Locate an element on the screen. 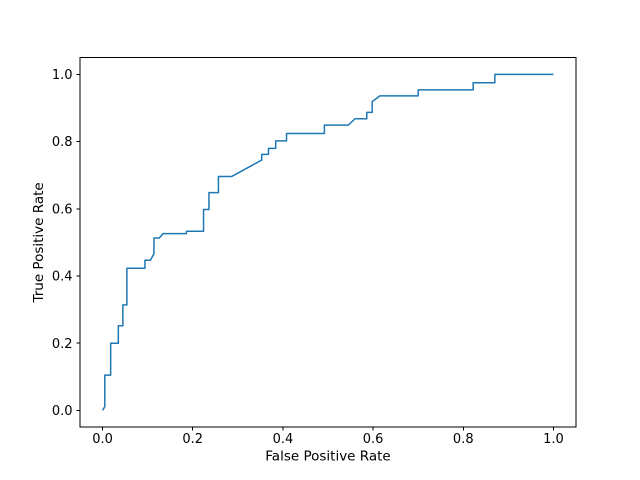 This screenshot has height=480, width=640. y-tick-label: 1.0 is located at coordinates (62, 75).